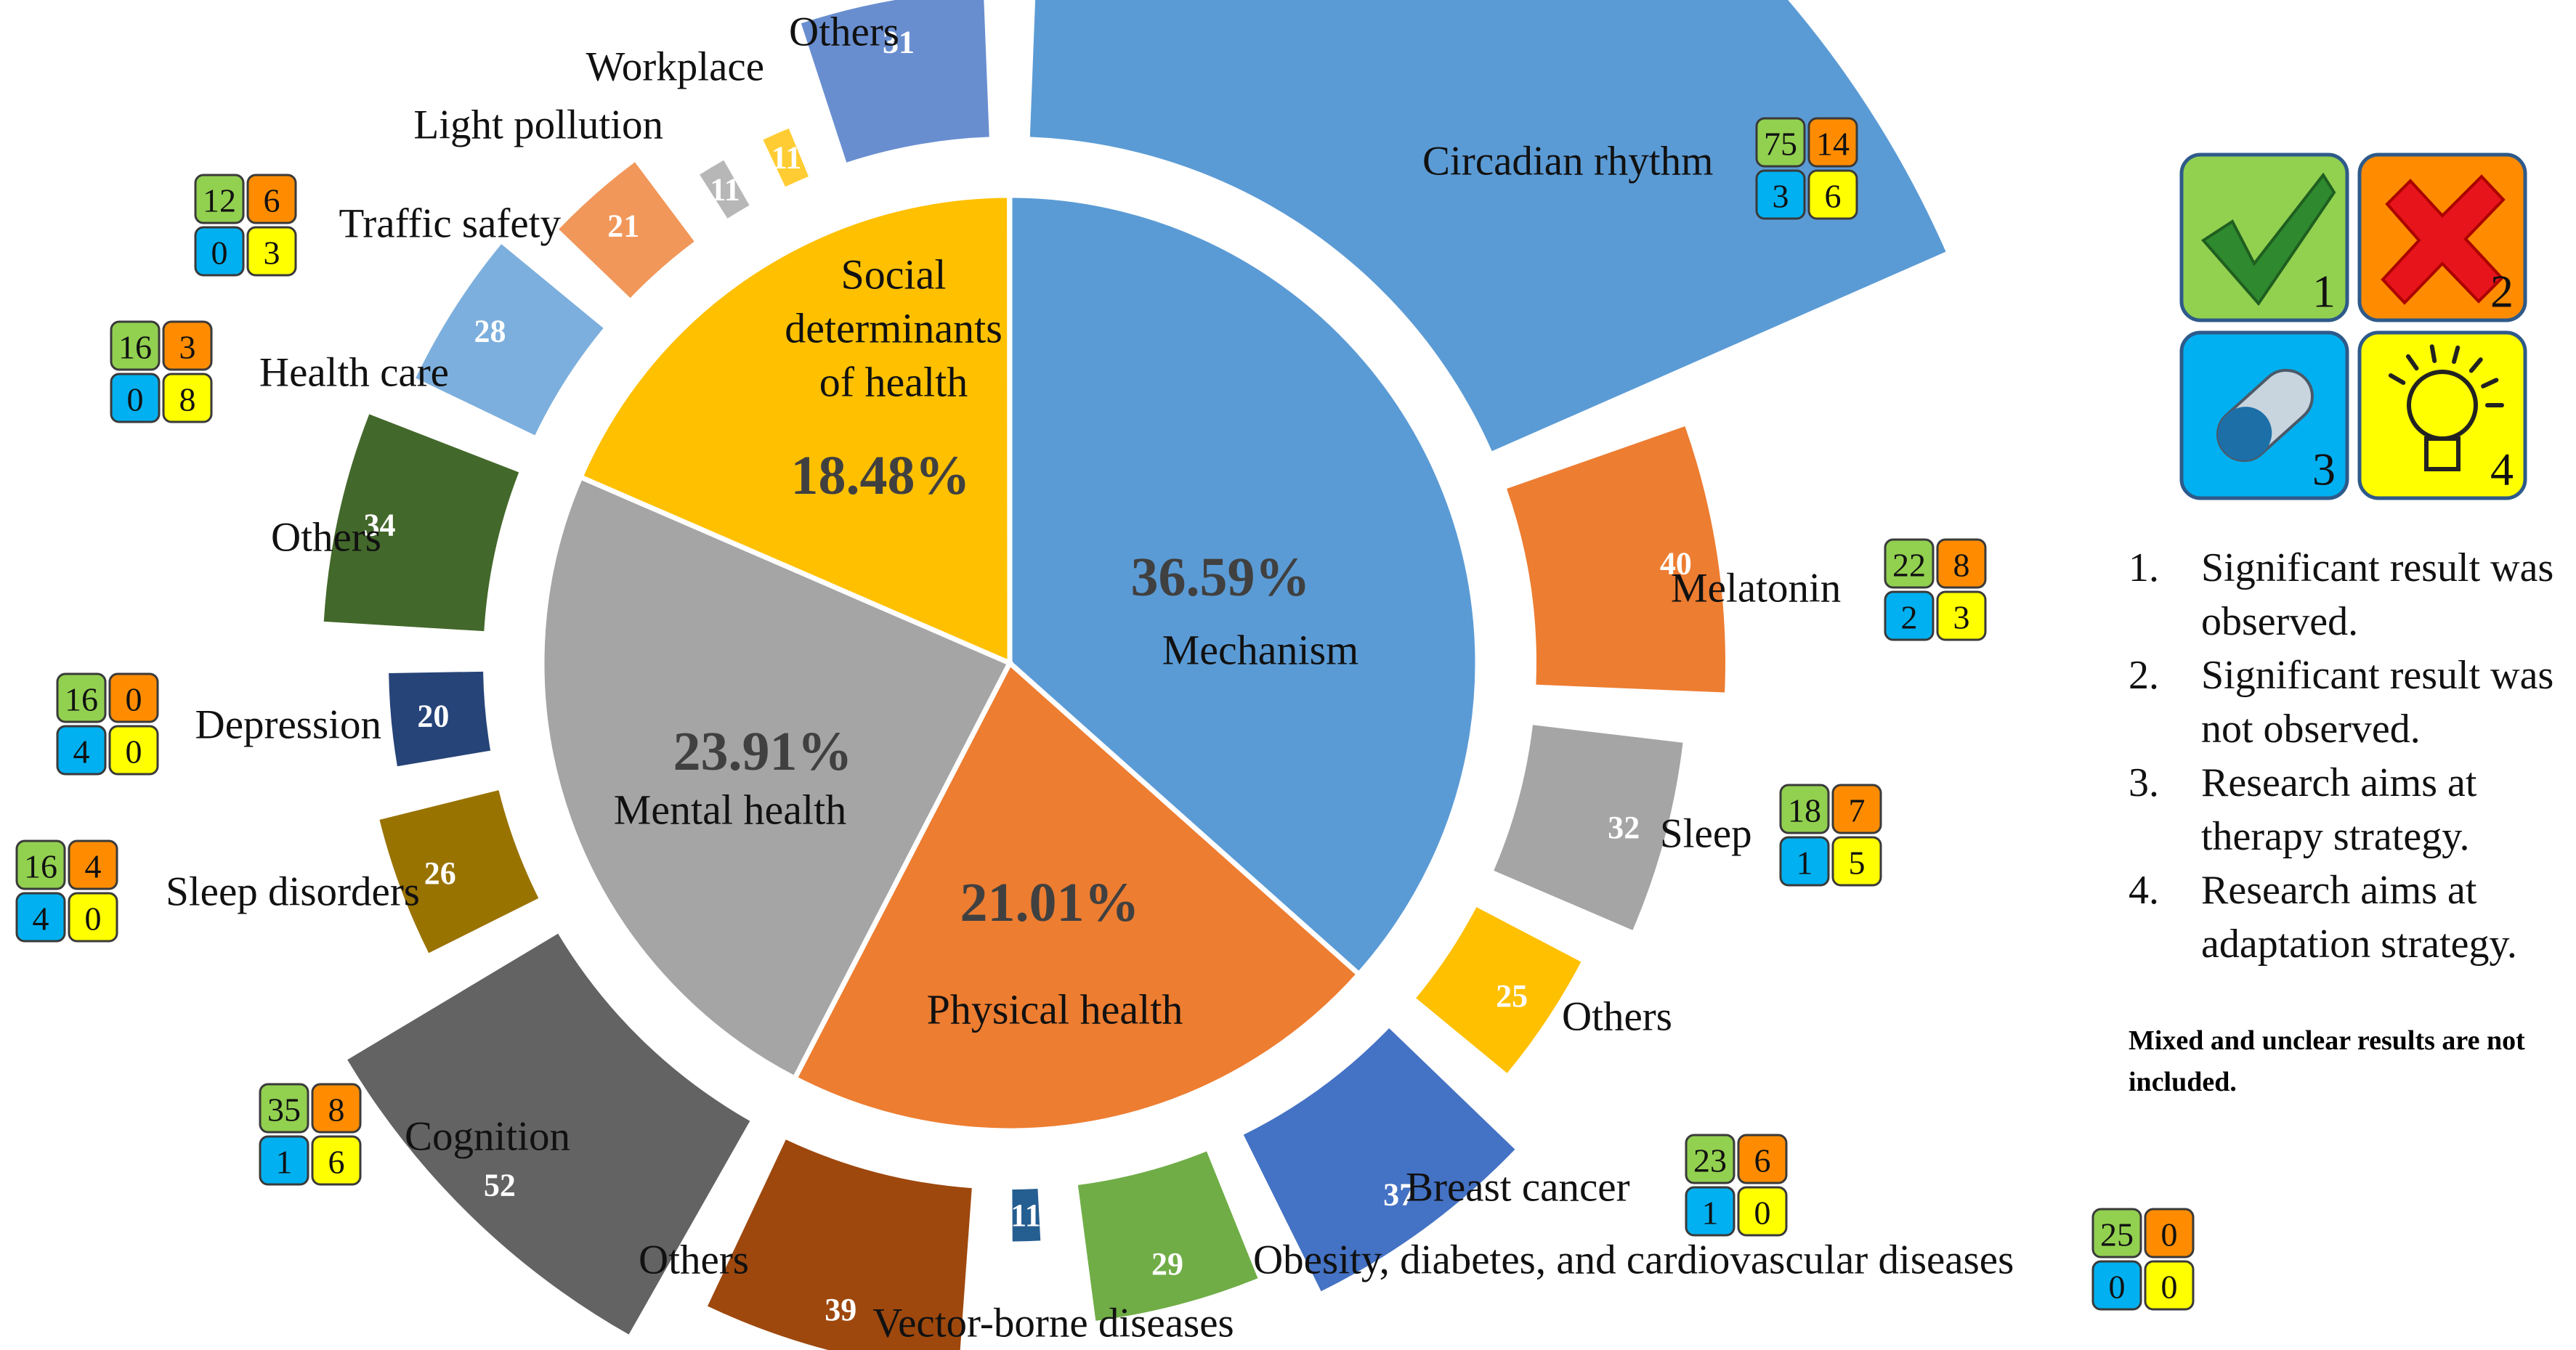 The width and height of the screenshot is (2576, 1350). What do you see at coordinates (2353, 326) in the screenshot?
I see `legend-icons: 1 2 3 4` at bounding box center [2353, 326].